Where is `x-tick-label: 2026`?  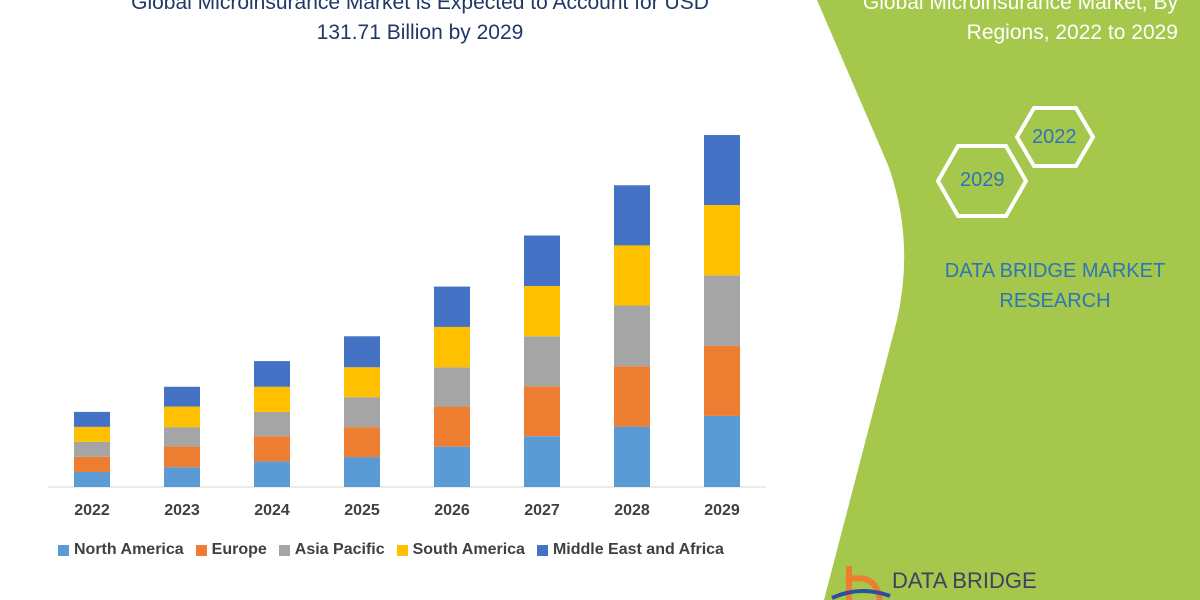
x-tick-label: 2026 is located at coordinates (452, 510).